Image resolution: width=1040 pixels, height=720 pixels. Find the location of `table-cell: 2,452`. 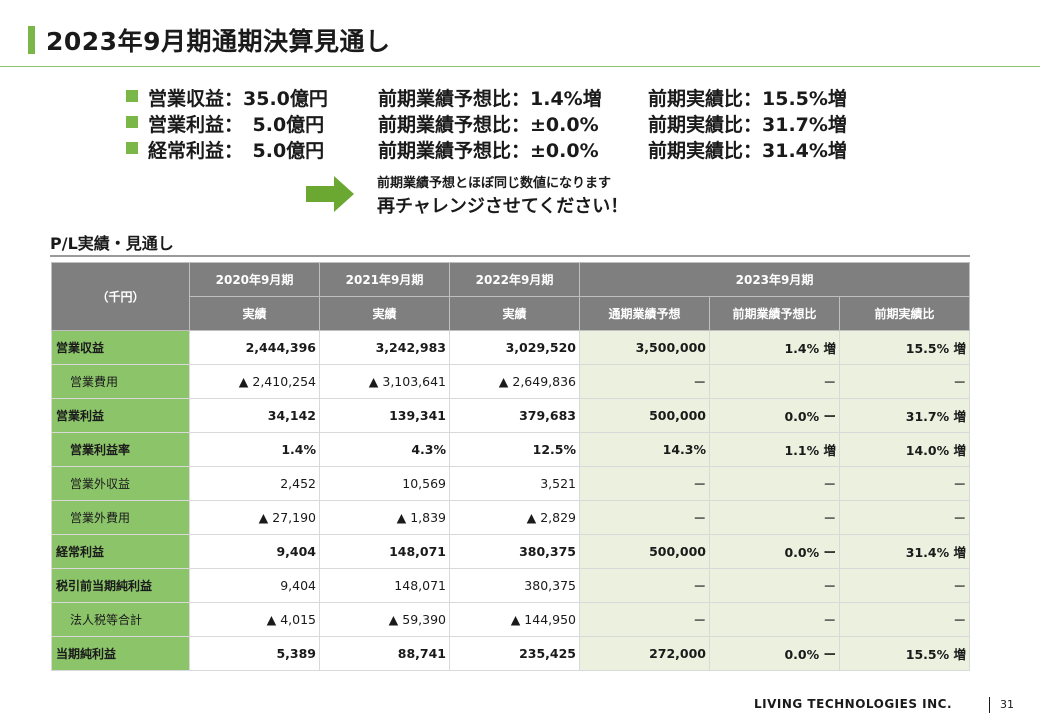

table-cell: 2,452 is located at coordinates (254, 483).